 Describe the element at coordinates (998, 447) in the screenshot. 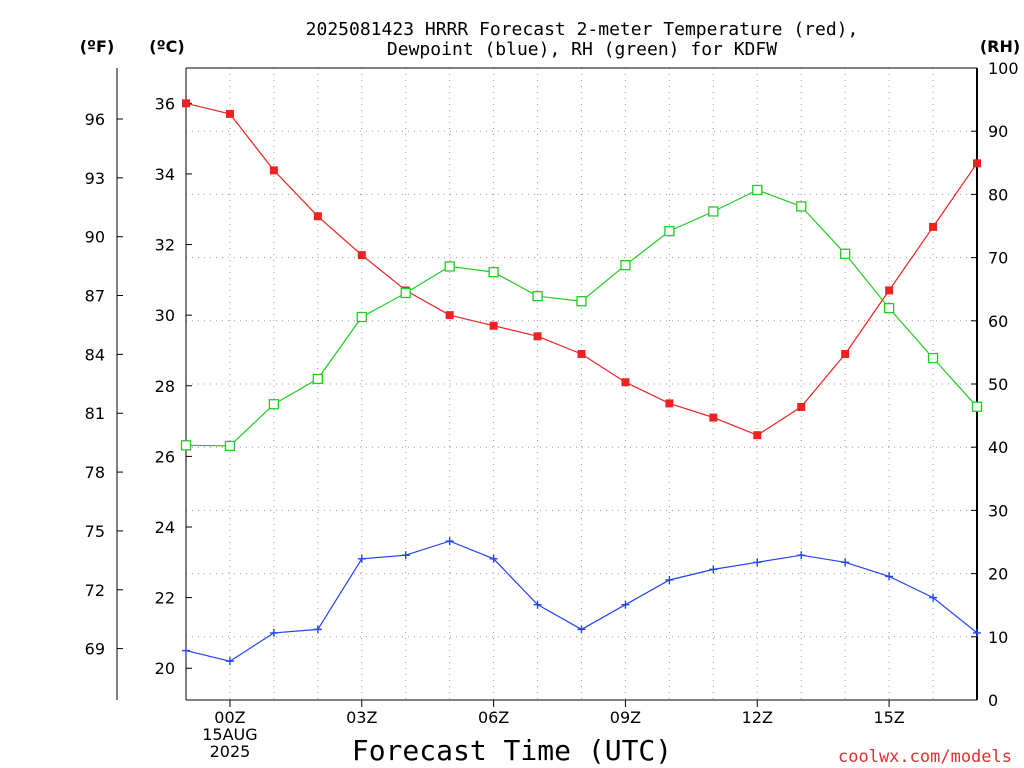

I see `tick-label-rh: 40` at that location.